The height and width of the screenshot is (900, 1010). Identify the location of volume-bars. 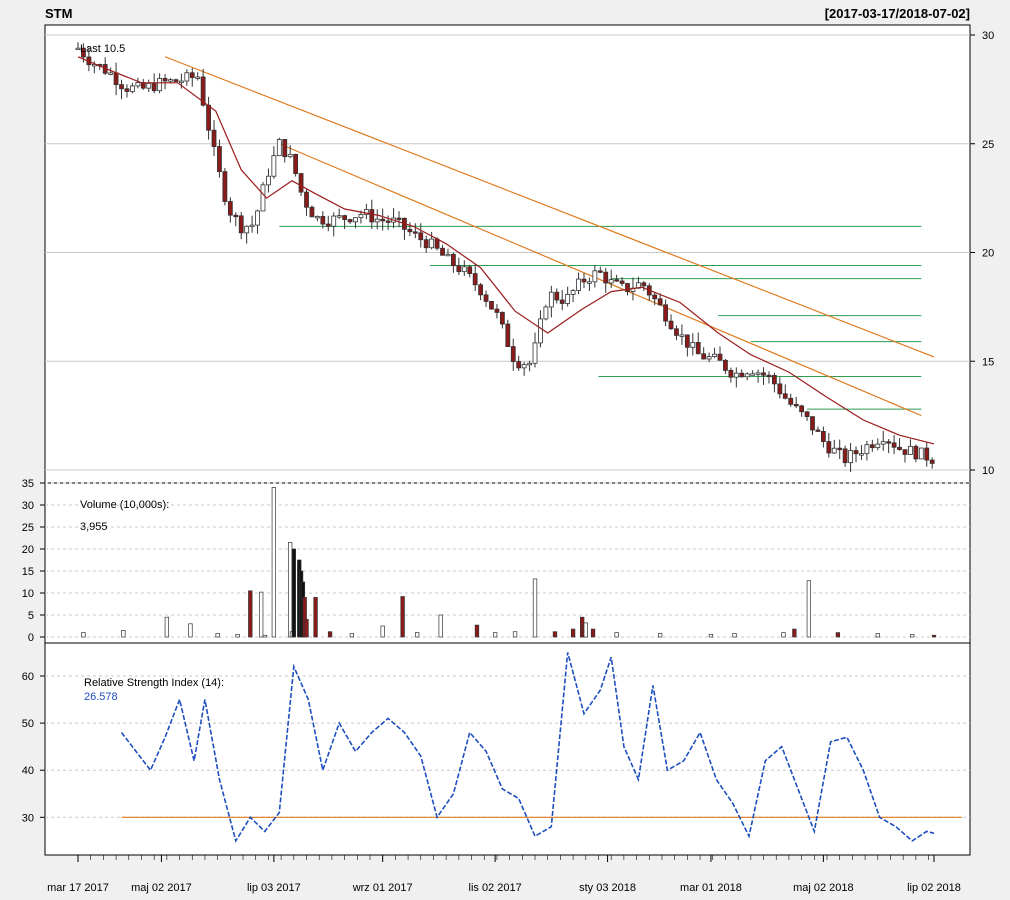
(509, 562).